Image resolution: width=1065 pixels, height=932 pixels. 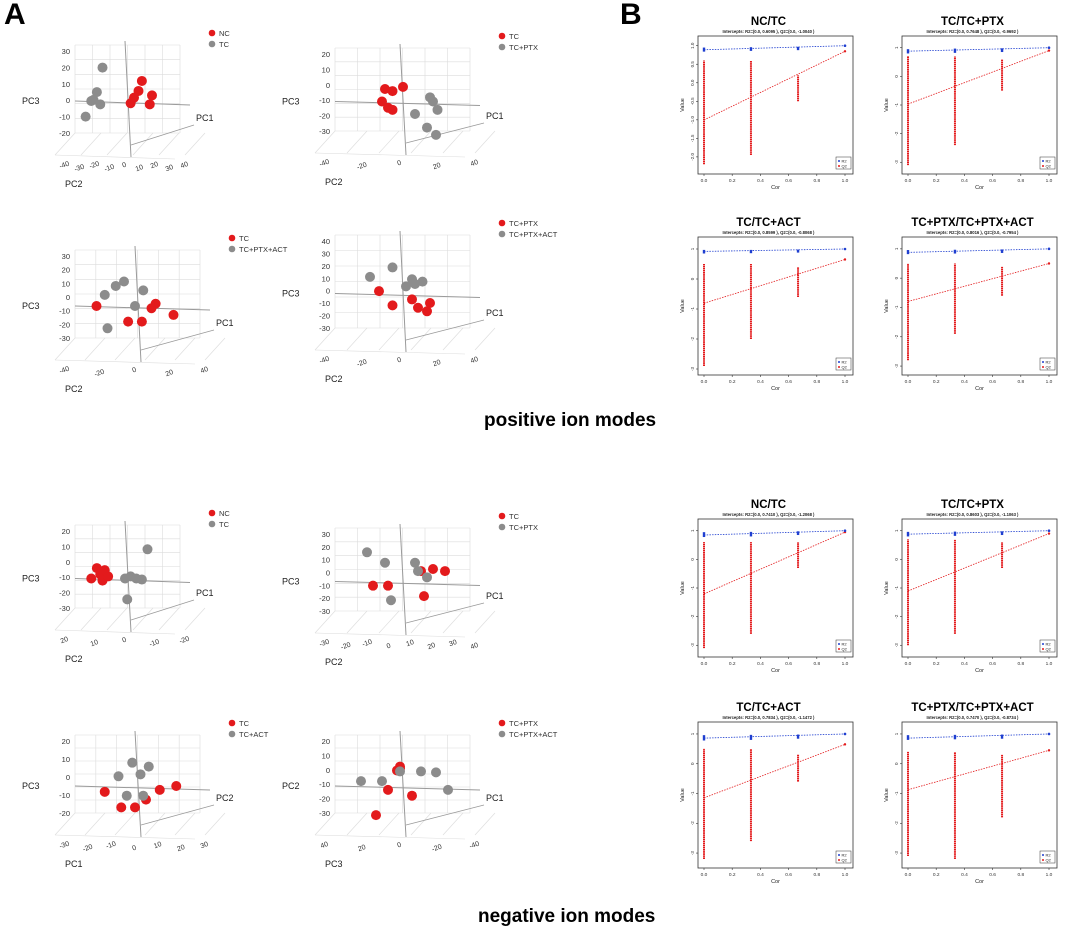 What do you see at coordinates (124, 641) in the screenshot?
I see `x-tick-label: 0` at bounding box center [124, 641].